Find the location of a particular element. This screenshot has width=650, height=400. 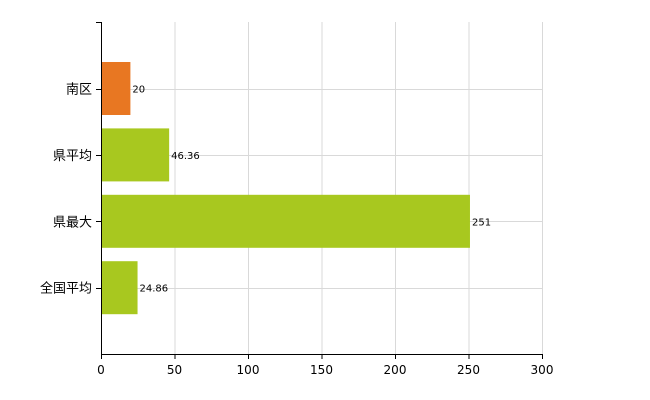

category-label-2: 県最大 is located at coordinates (72, 222).